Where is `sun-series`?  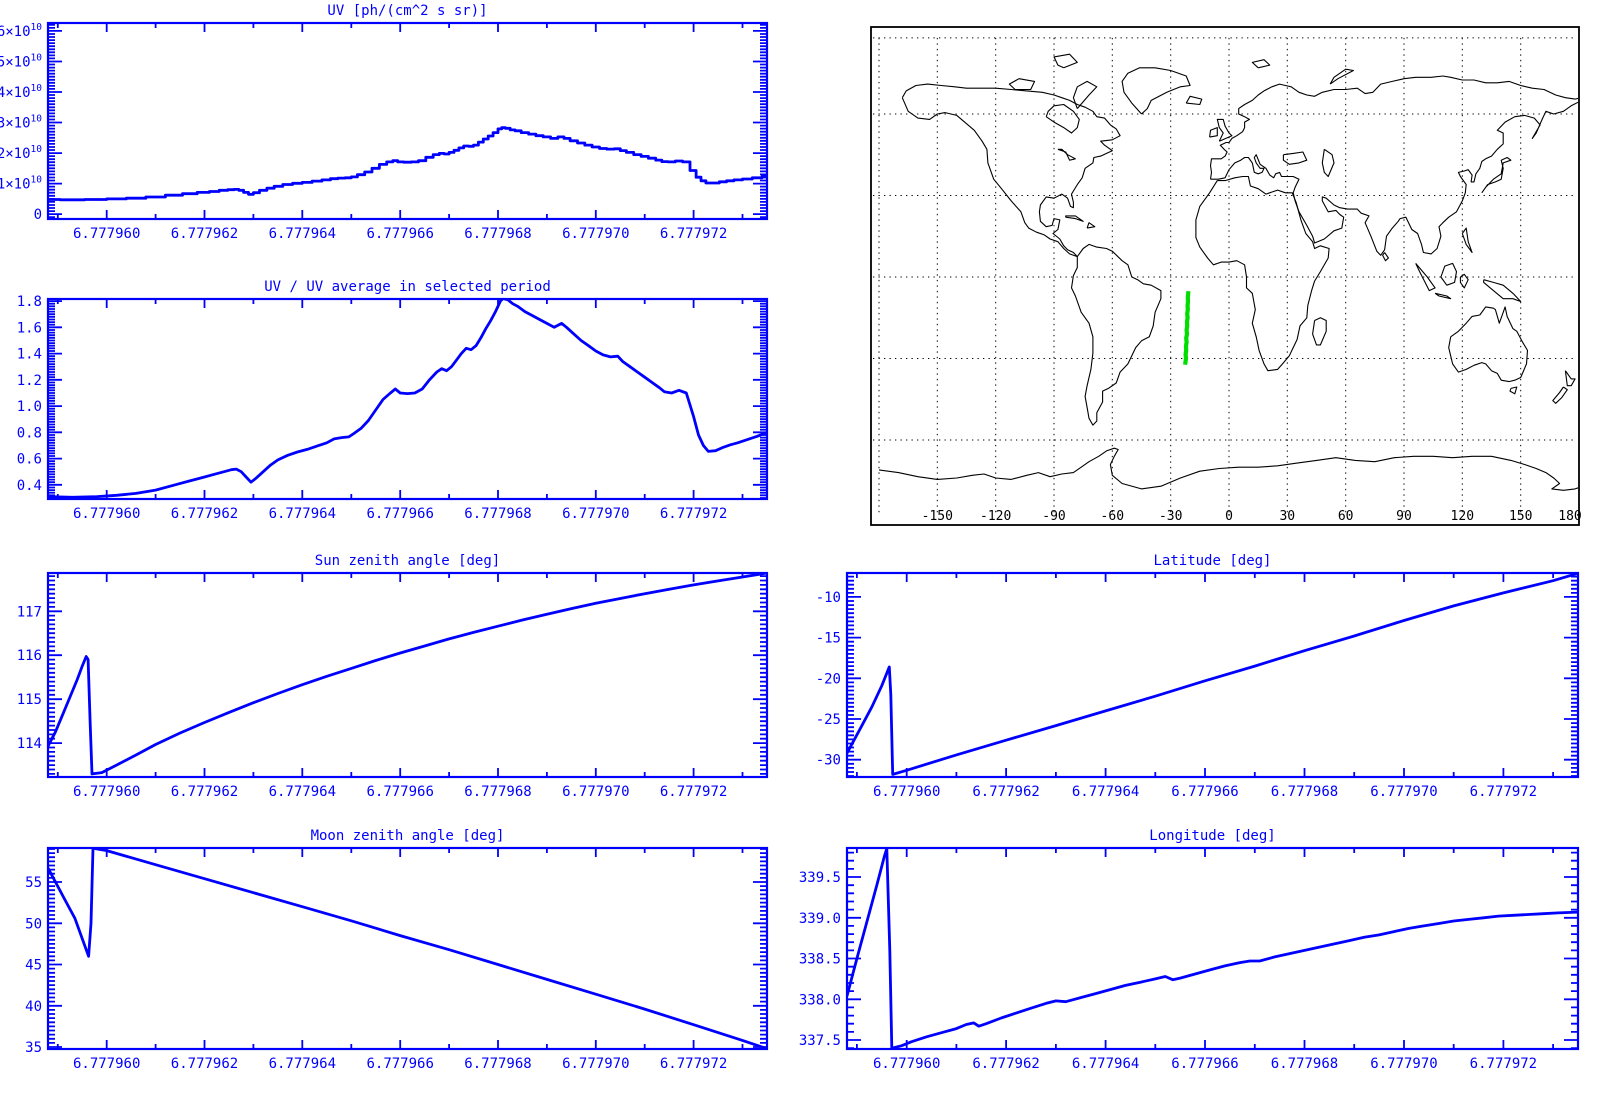 sun-series is located at coordinates (407, 674).